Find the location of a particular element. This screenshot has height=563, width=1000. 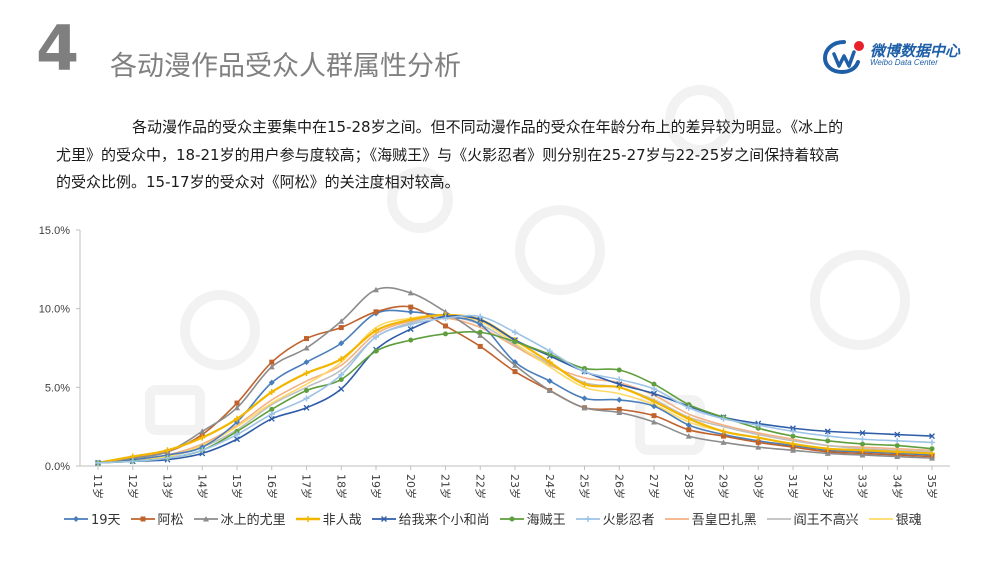

x-tick-label: 30岁 is located at coordinates (758, 486).